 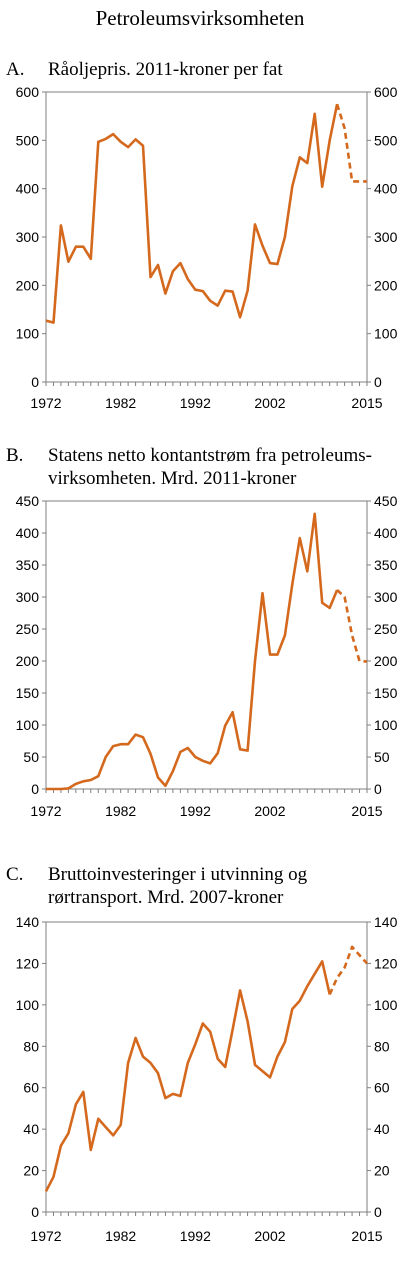 I want to click on y-tick-label-left: 450, so click(x=28, y=501).